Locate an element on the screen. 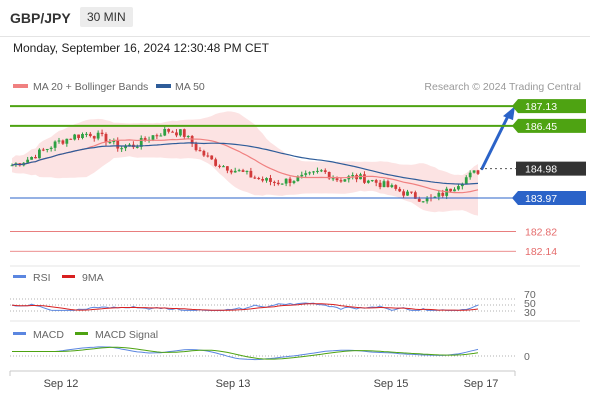 This screenshot has height=400, width=590. rsi-panel is located at coordinates (263, 305).